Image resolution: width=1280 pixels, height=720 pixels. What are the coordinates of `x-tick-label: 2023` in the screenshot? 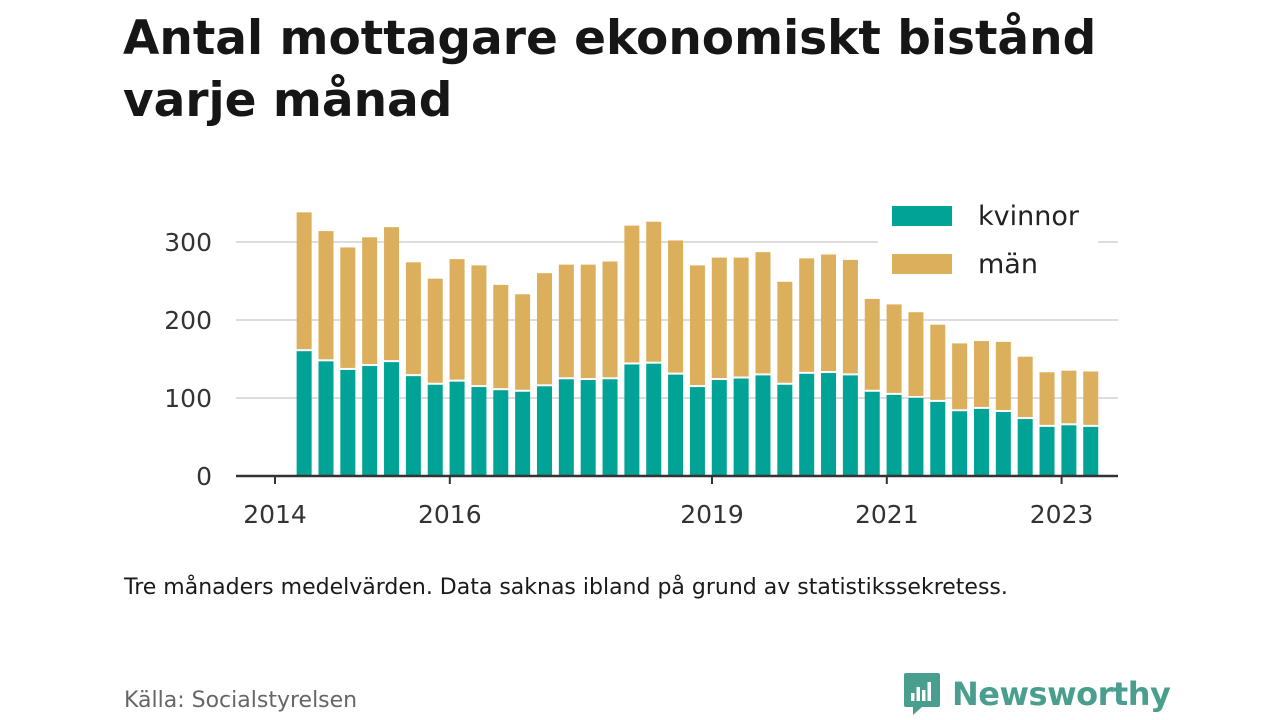 It's located at (1062, 514).